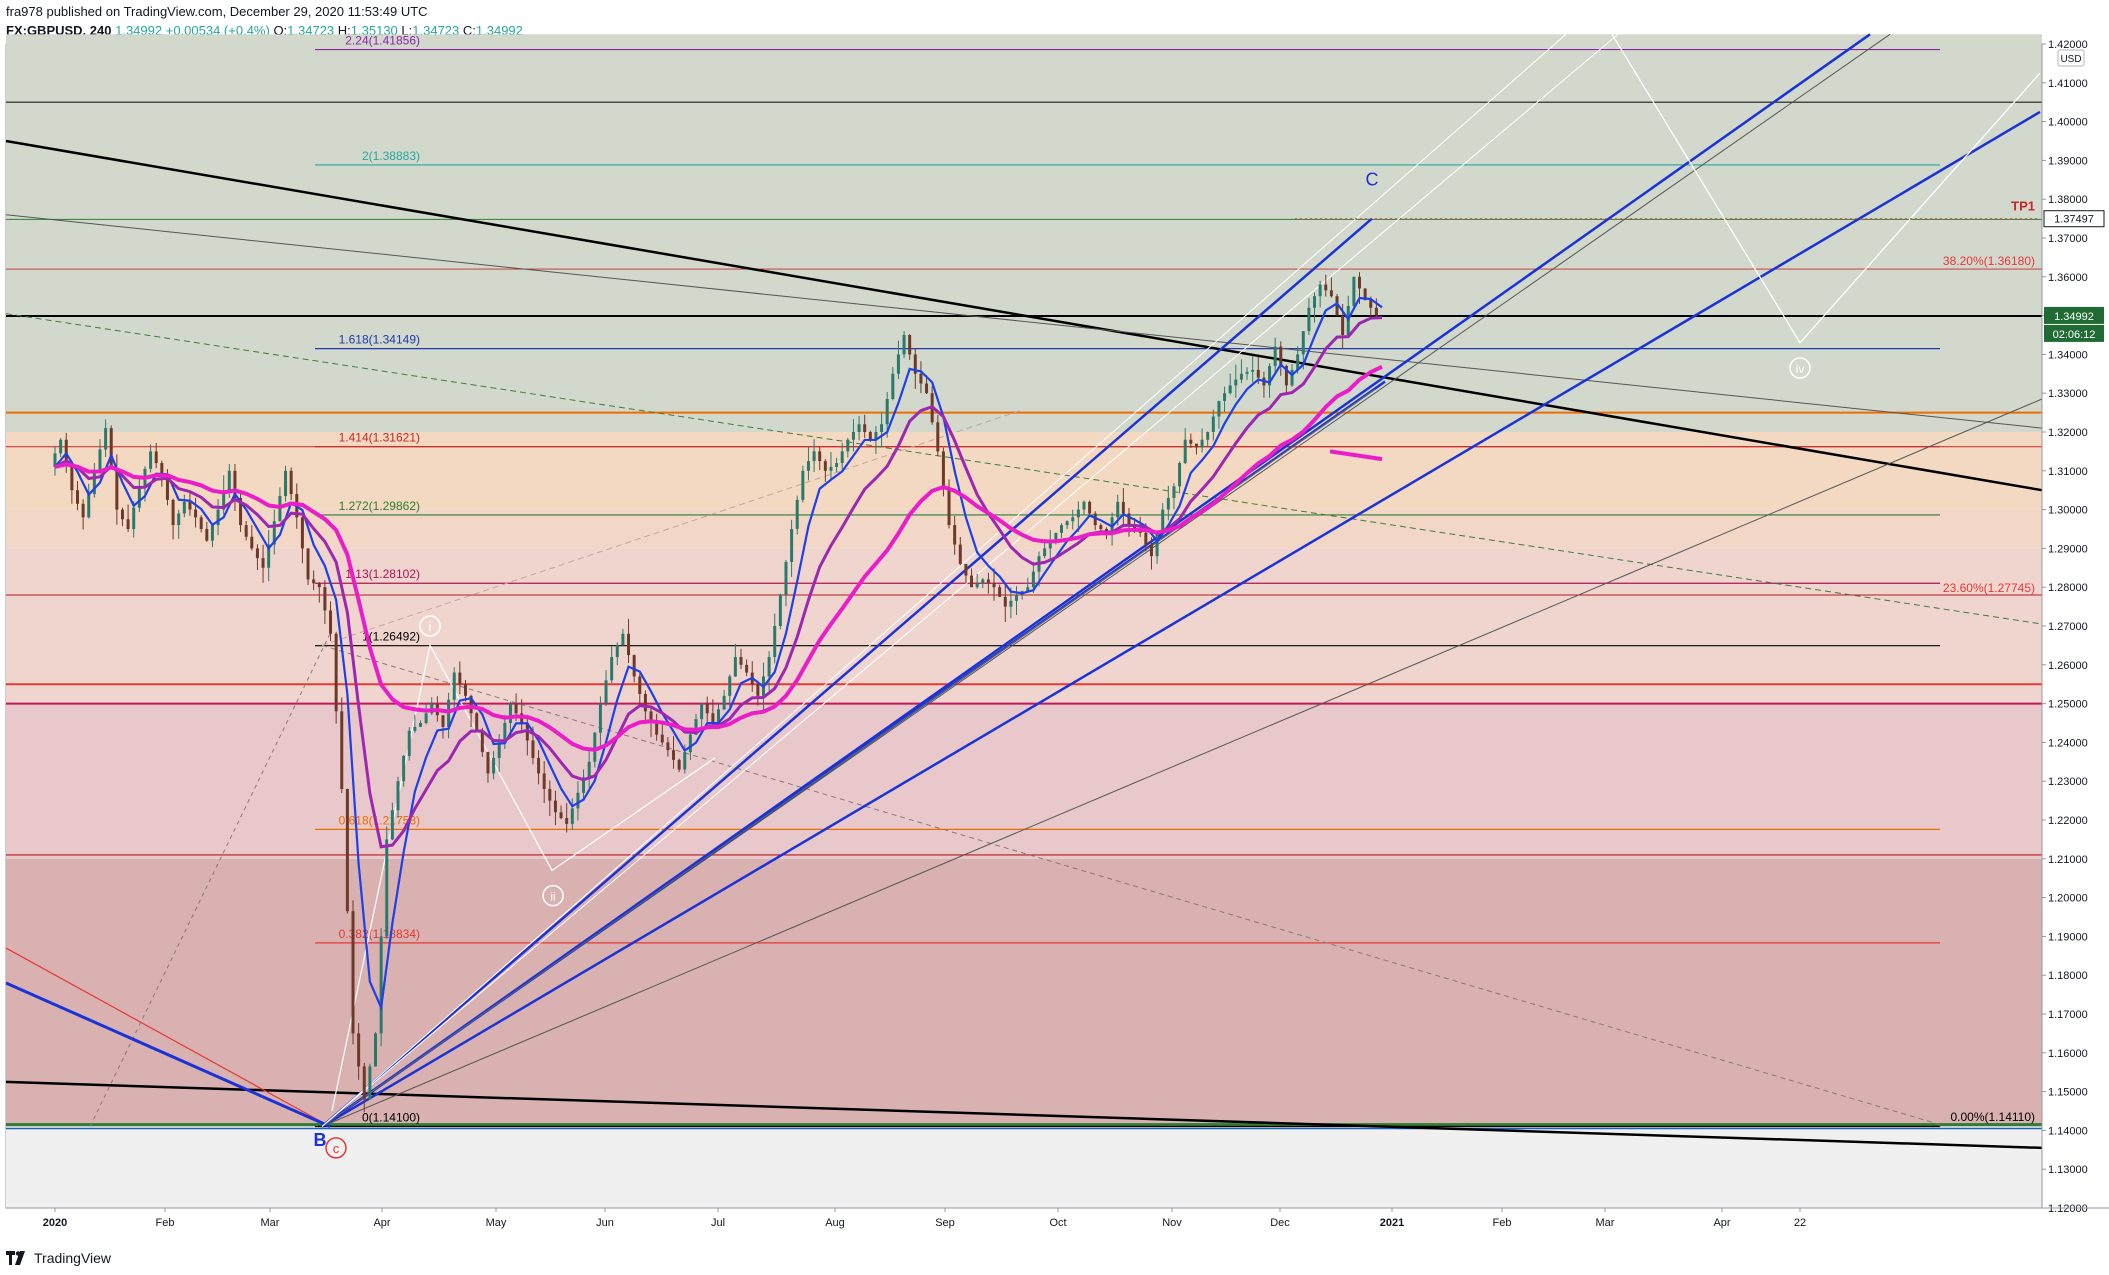 The width and height of the screenshot is (2109, 1275). I want to click on price-tick-label: 1.42000, so click(2068, 45).